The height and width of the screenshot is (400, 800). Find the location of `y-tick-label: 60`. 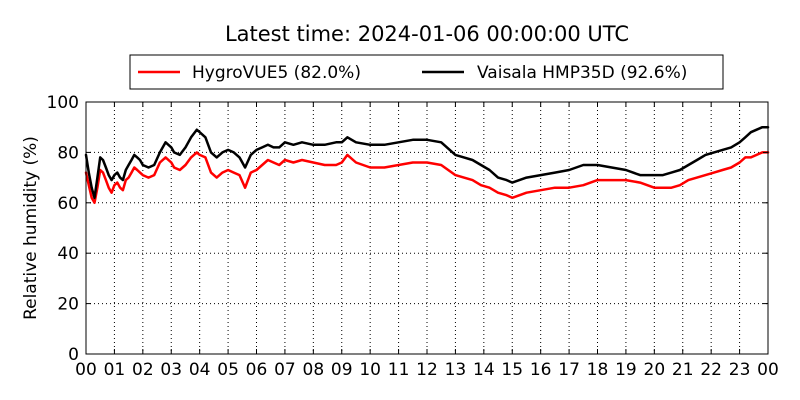

y-tick-label: 60 is located at coordinates (68, 204).